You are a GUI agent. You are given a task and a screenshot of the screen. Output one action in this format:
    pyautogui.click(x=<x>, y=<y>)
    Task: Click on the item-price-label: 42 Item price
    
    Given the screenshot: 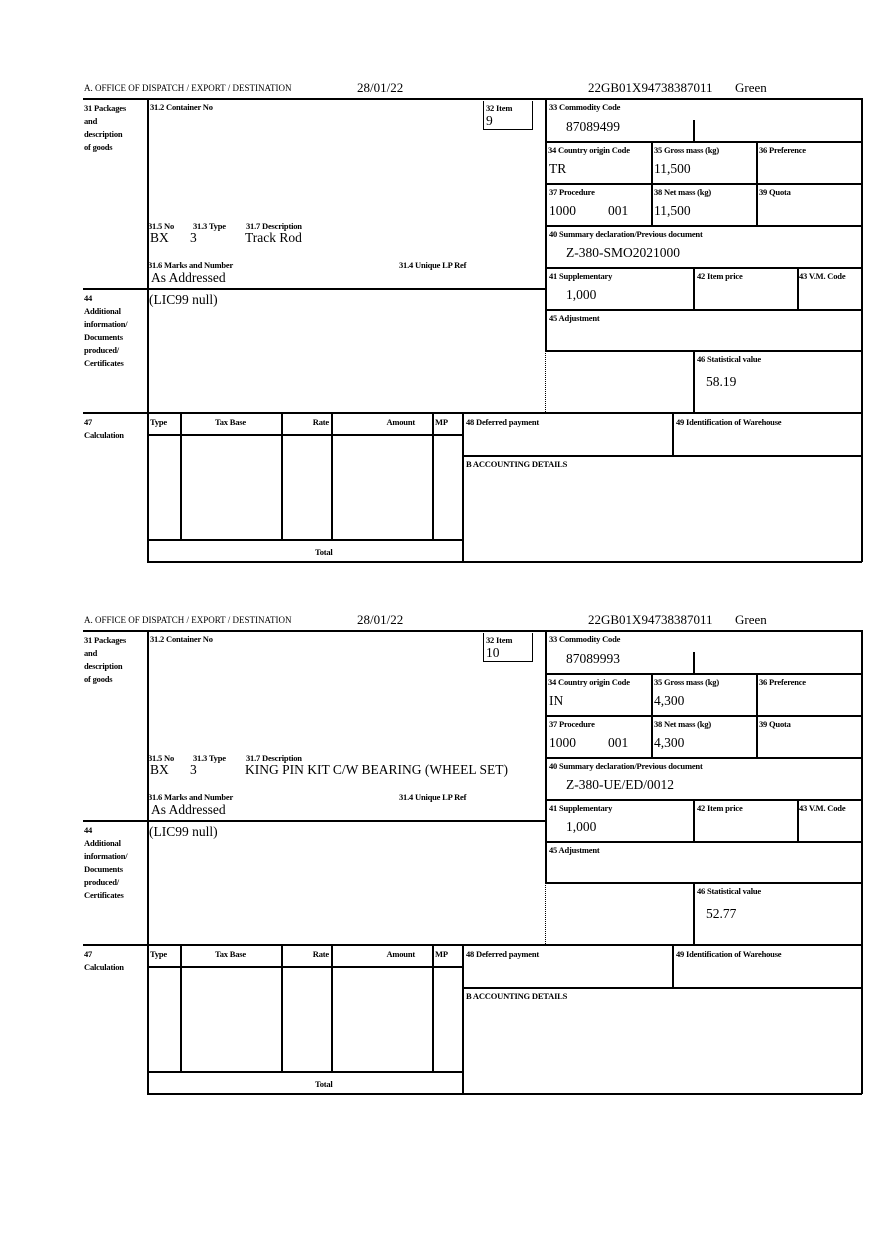 What is the action you would take?
    pyautogui.click(x=720, y=808)
    